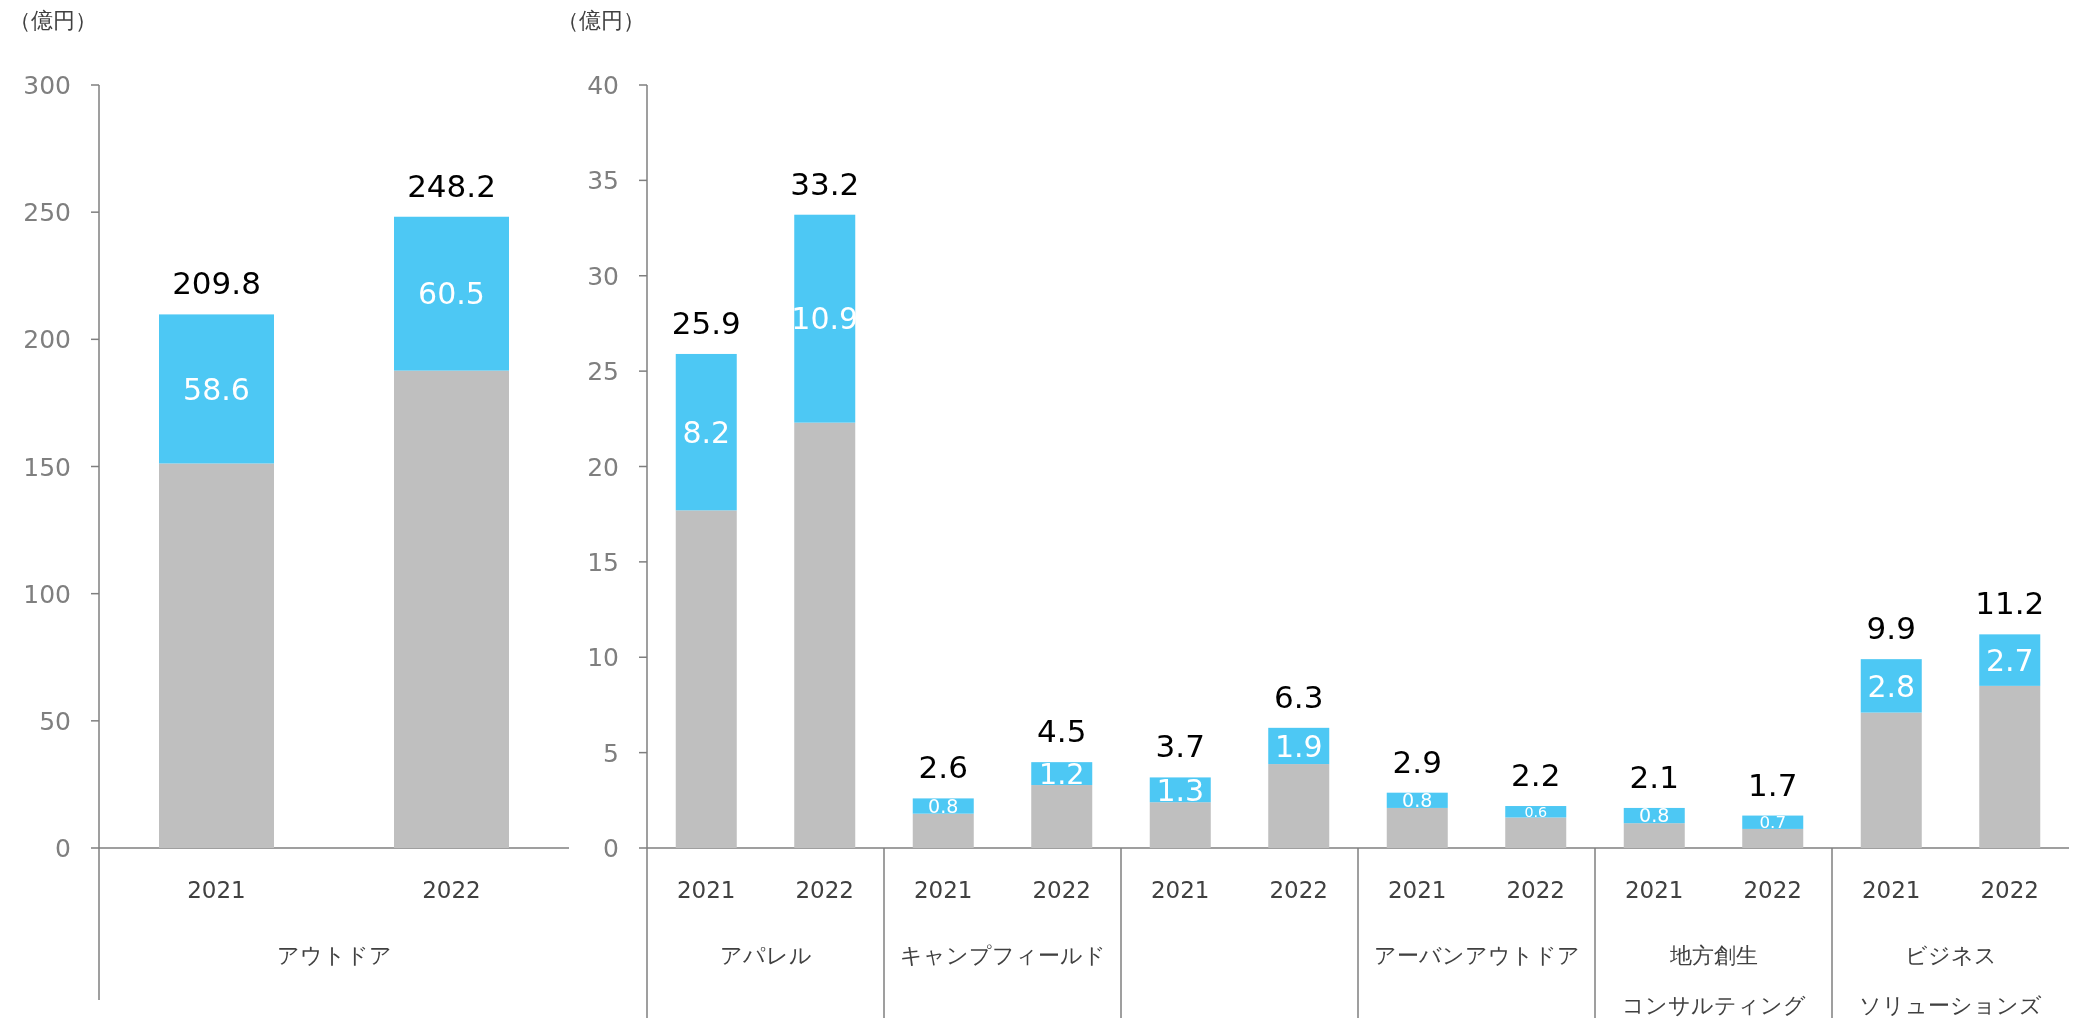 The image size is (2078, 1018). Describe the element at coordinates (943, 767) in the screenshot. I see `total-label: 2.6` at that location.